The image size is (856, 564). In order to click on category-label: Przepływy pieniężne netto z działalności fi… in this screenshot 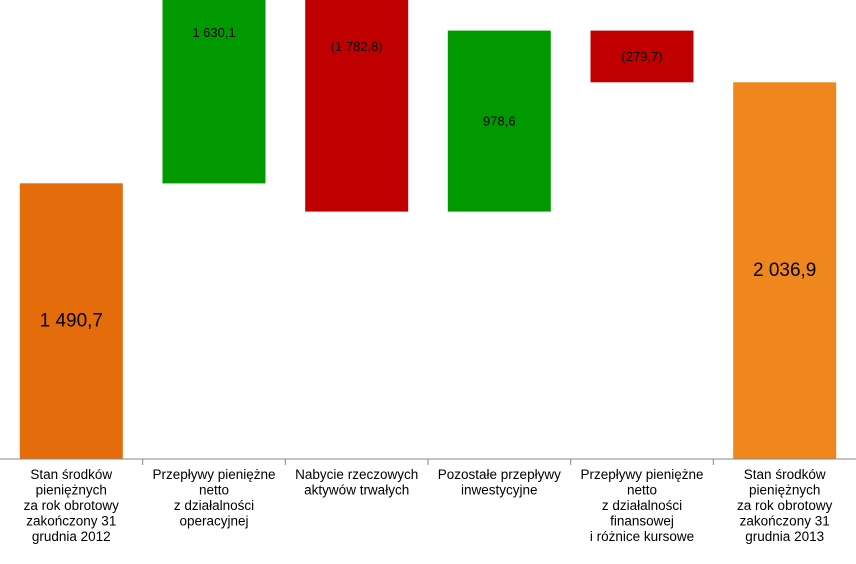, I will do `click(641, 505)`.